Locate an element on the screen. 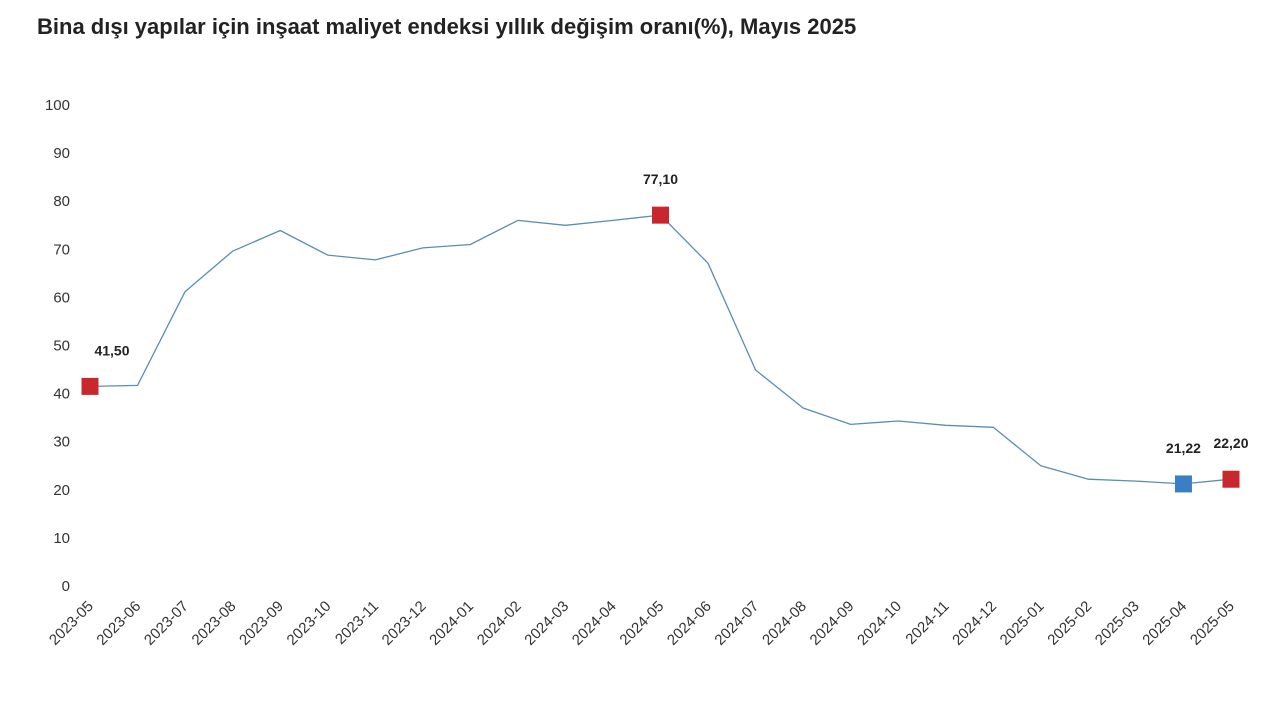 The height and width of the screenshot is (721, 1280). y-axis: 0 10 20 30 40 50 60 70 80 90 100 is located at coordinates (57, 346).